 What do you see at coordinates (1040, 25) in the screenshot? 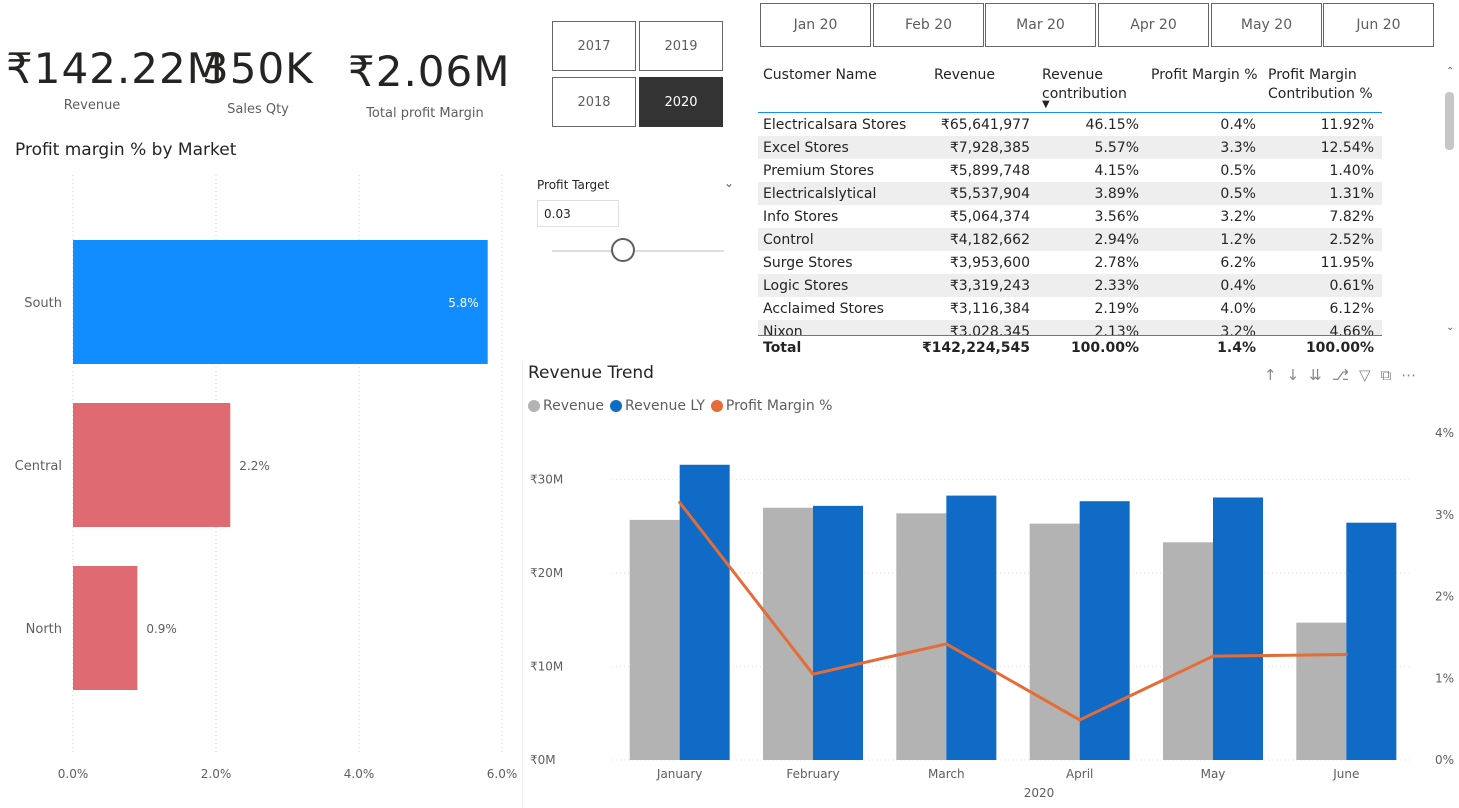
I see `month-option-mar: Mar 20` at bounding box center [1040, 25].